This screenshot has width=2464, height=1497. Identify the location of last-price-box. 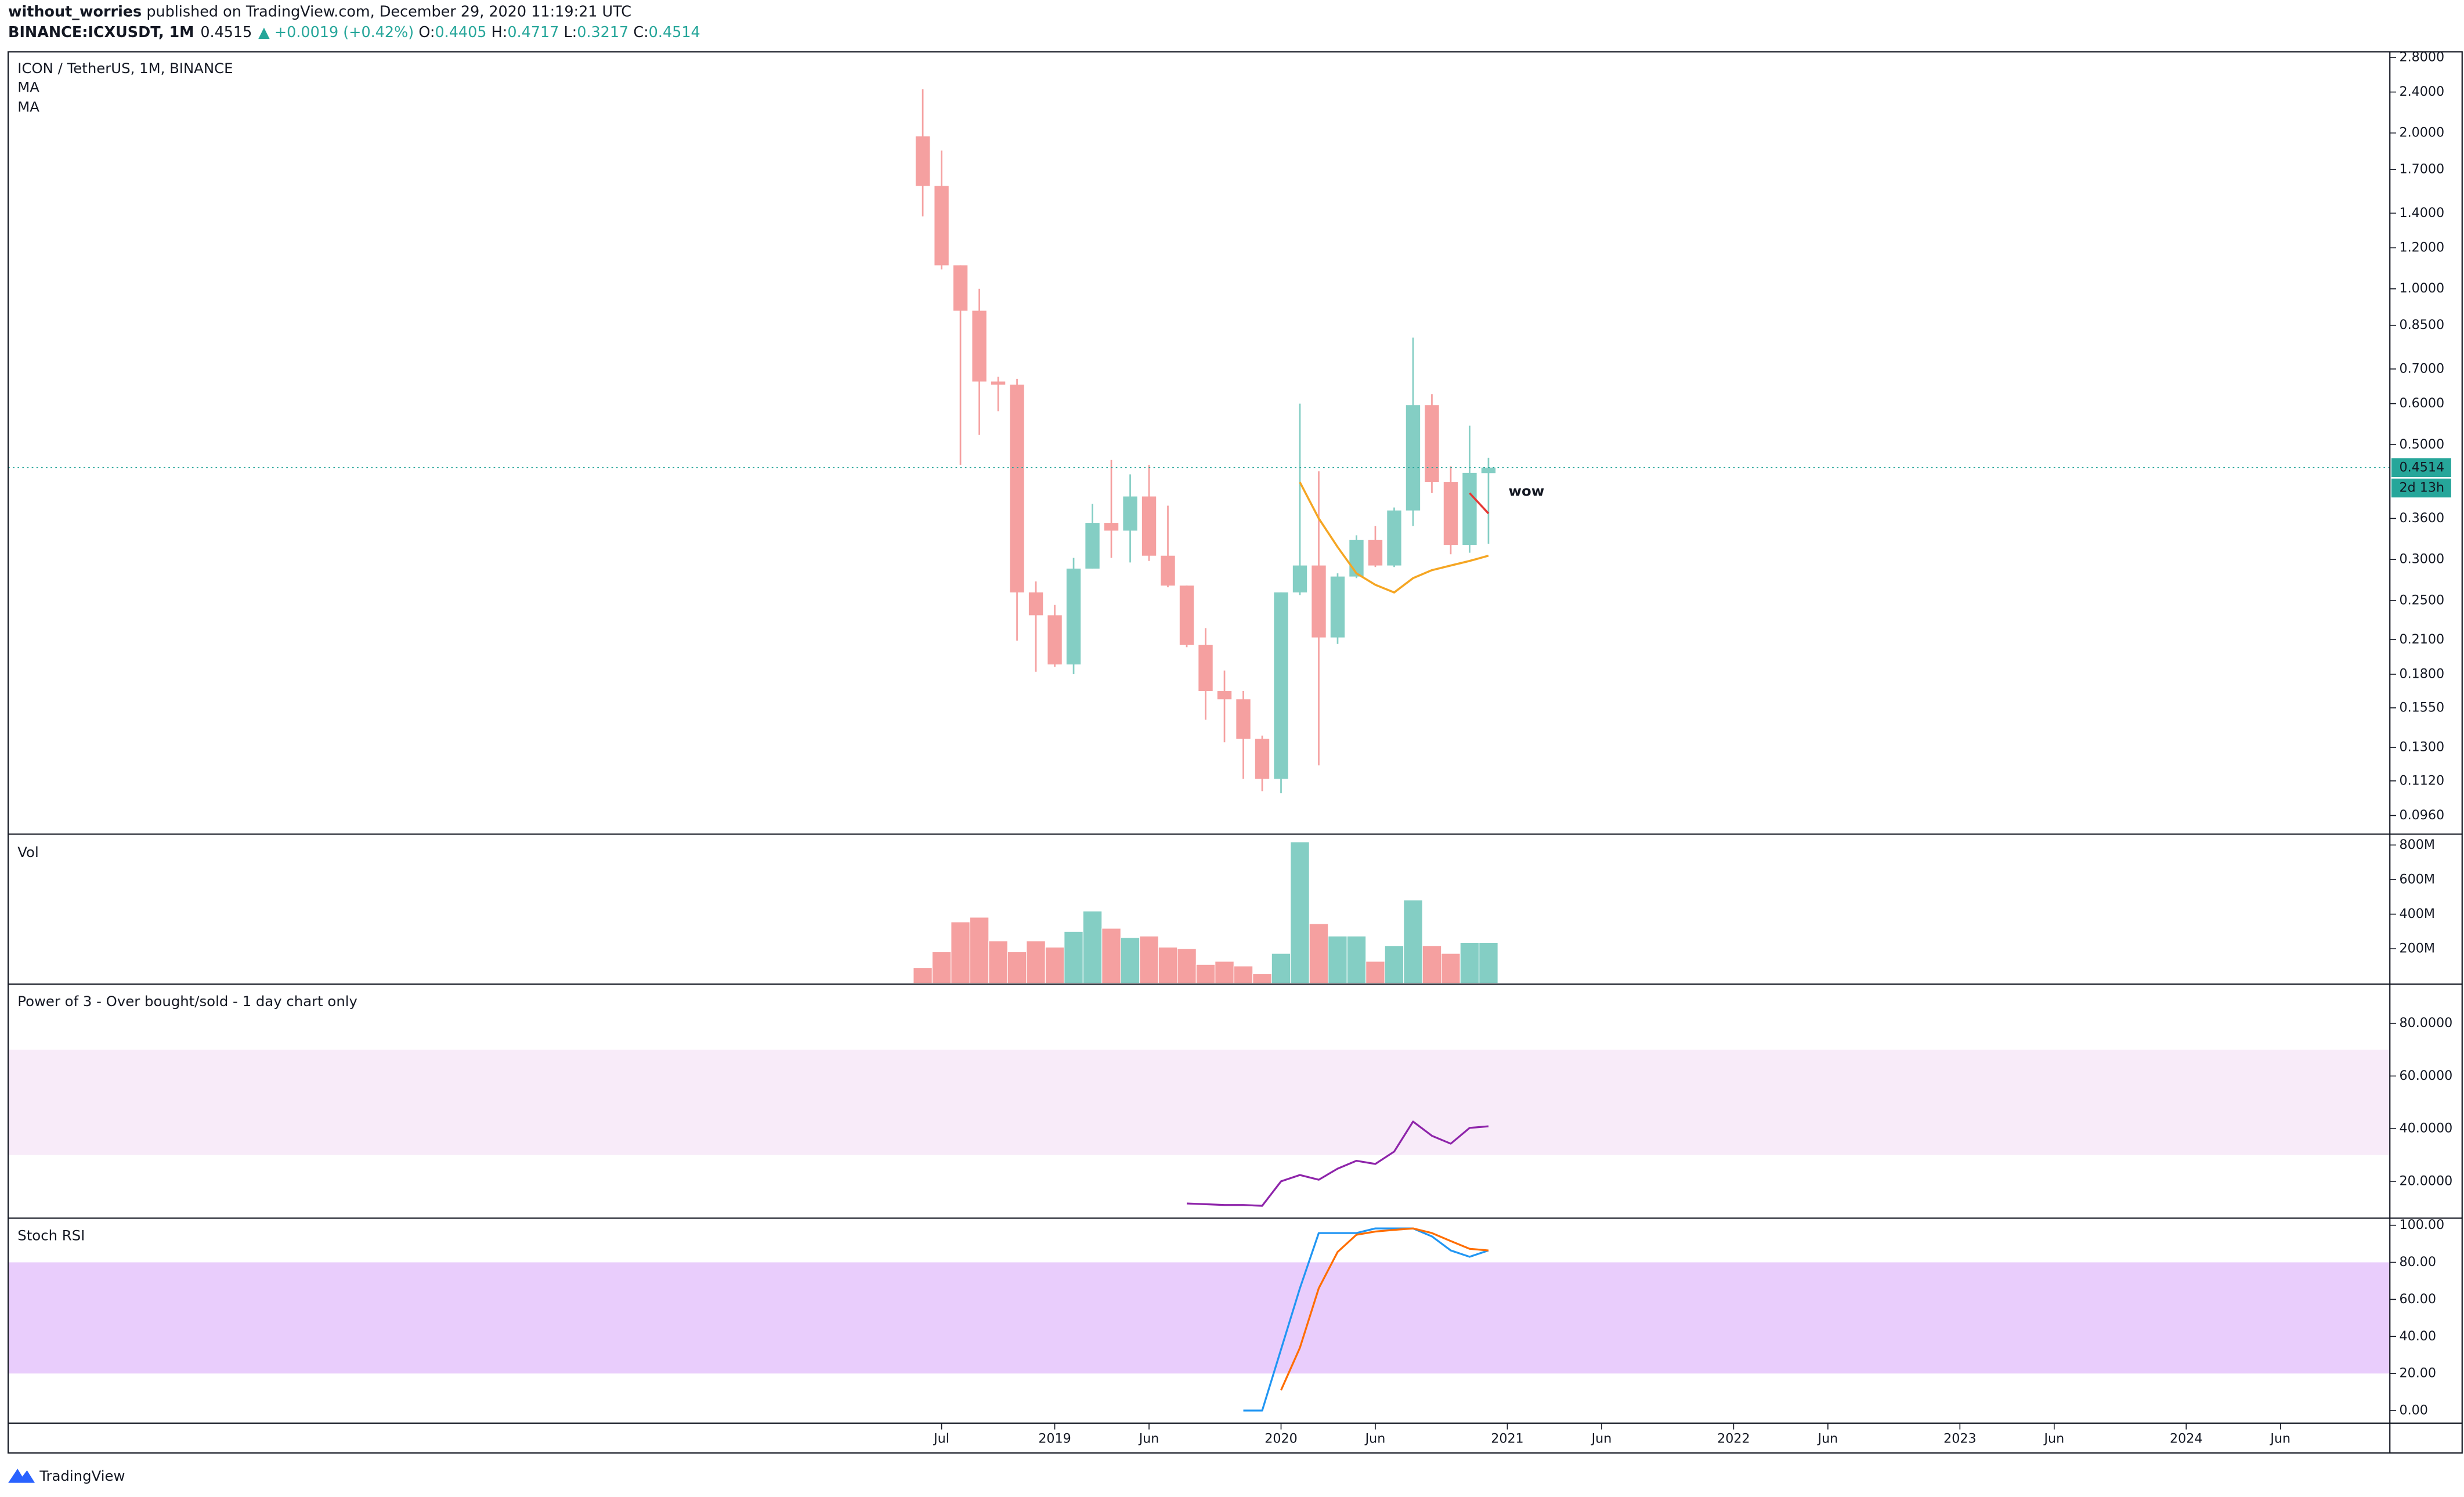
(2421, 468).